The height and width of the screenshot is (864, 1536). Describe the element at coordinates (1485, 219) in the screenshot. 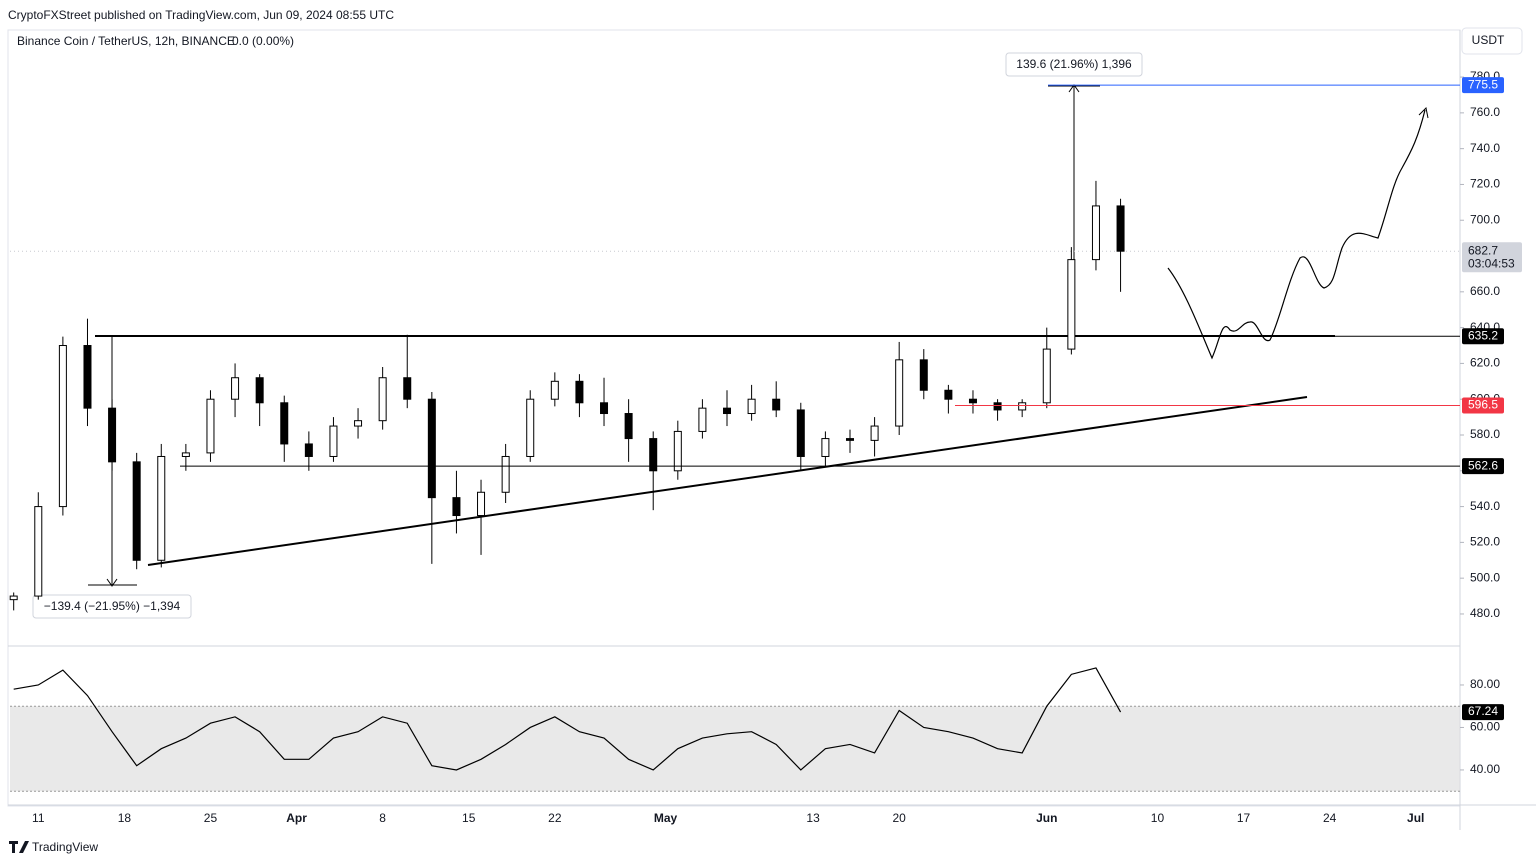

I see `y-tick-label: 700.0` at that location.